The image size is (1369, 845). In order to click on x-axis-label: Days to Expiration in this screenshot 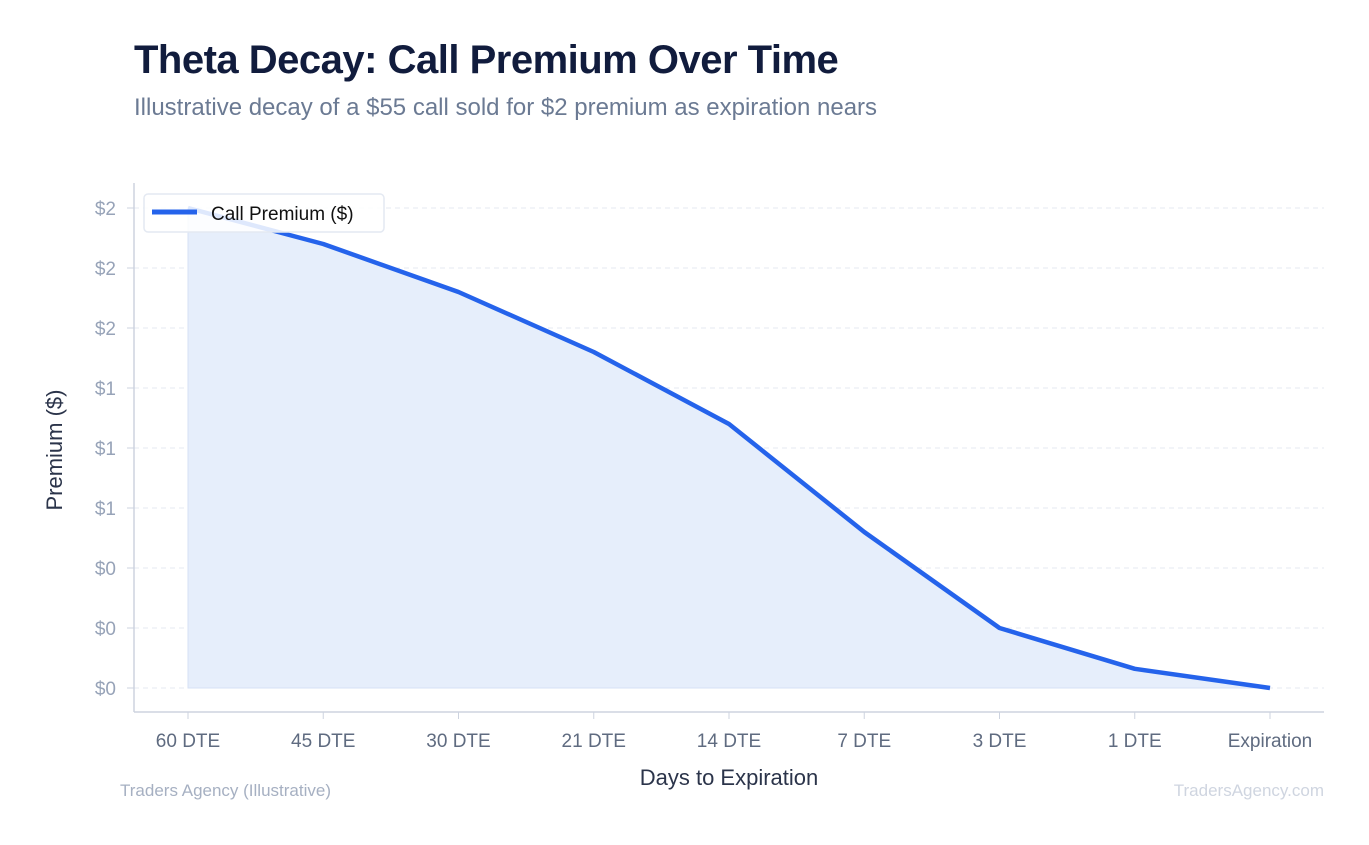, I will do `click(729, 777)`.